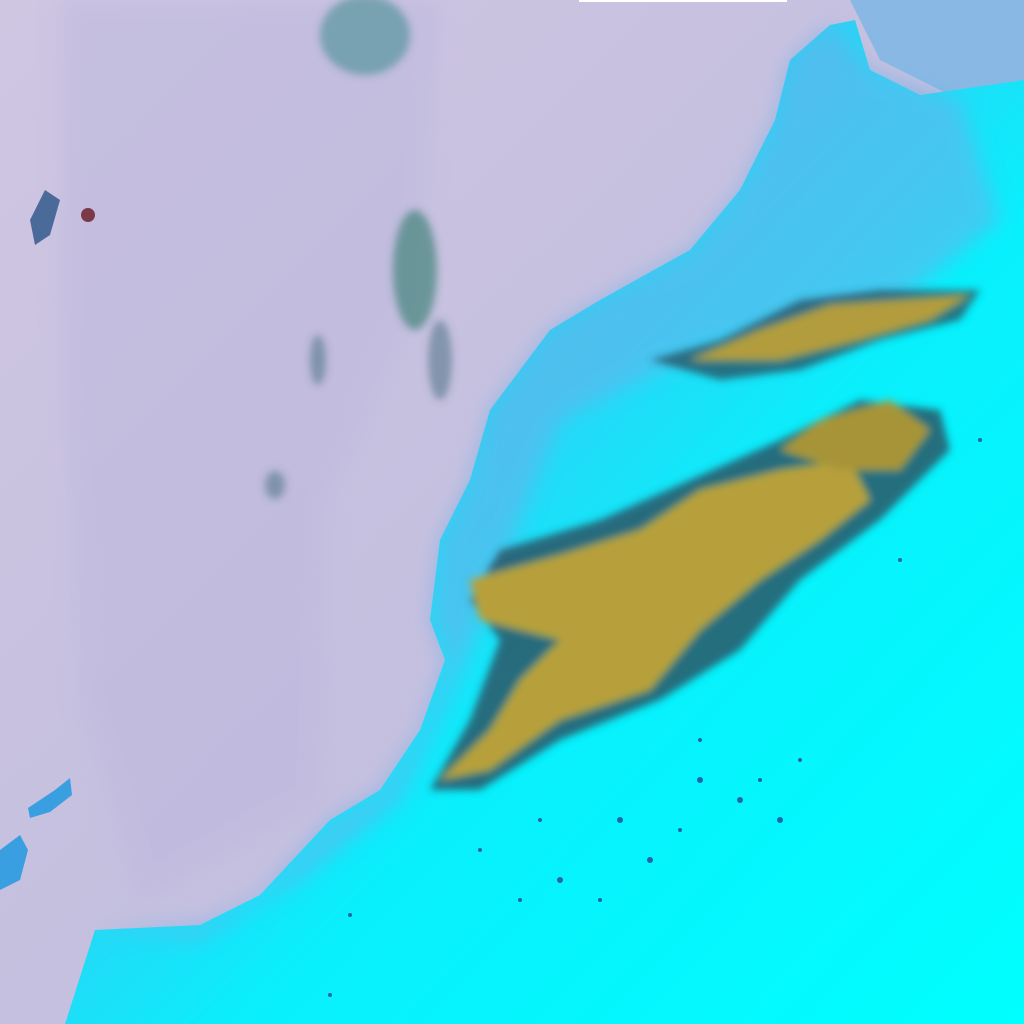 This screenshot has height=1024, width=1024. I want to click on middle-atlas, so click(855, 435).